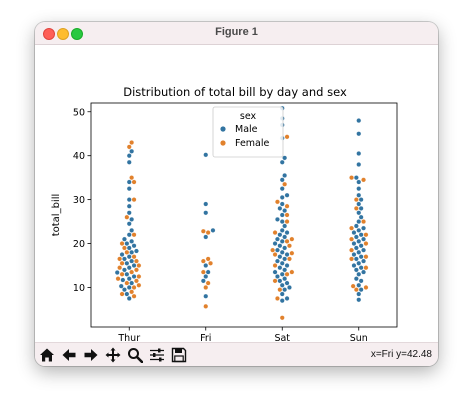  What do you see at coordinates (79, 288) in the screenshot?
I see `y-tick-label: 10` at bounding box center [79, 288].